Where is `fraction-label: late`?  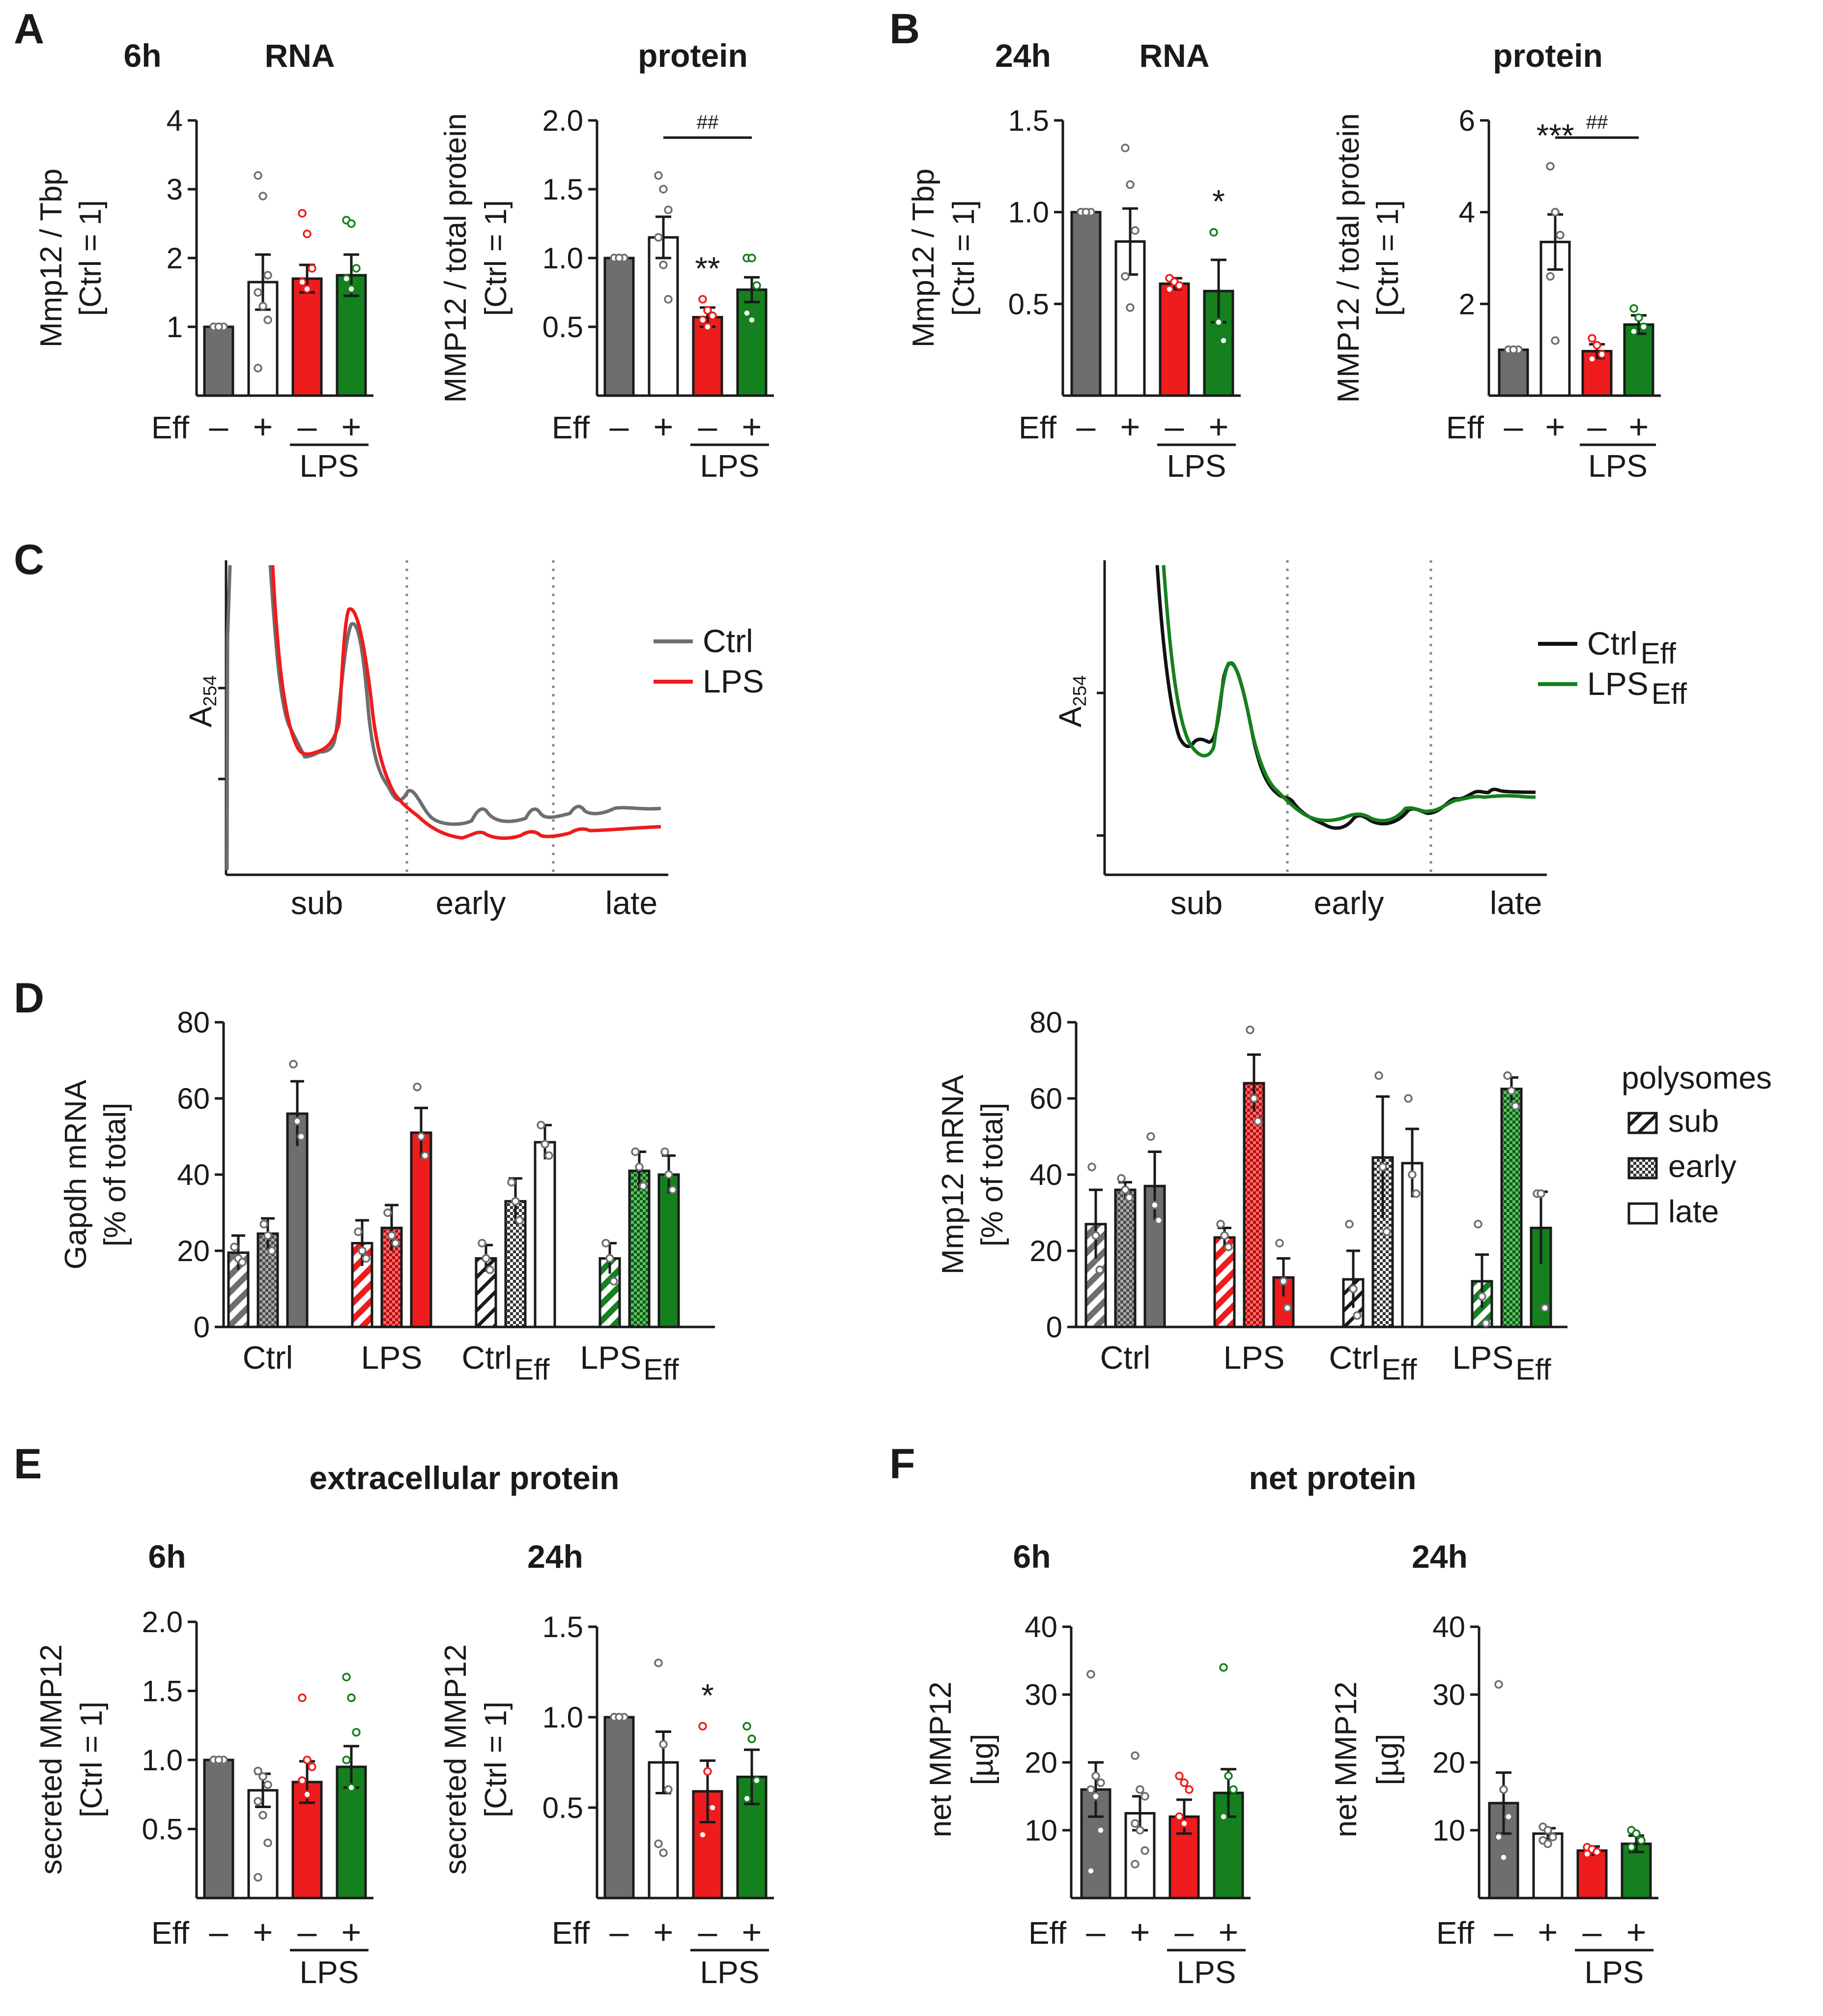 fraction-label: late is located at coordinates (1516, 903).